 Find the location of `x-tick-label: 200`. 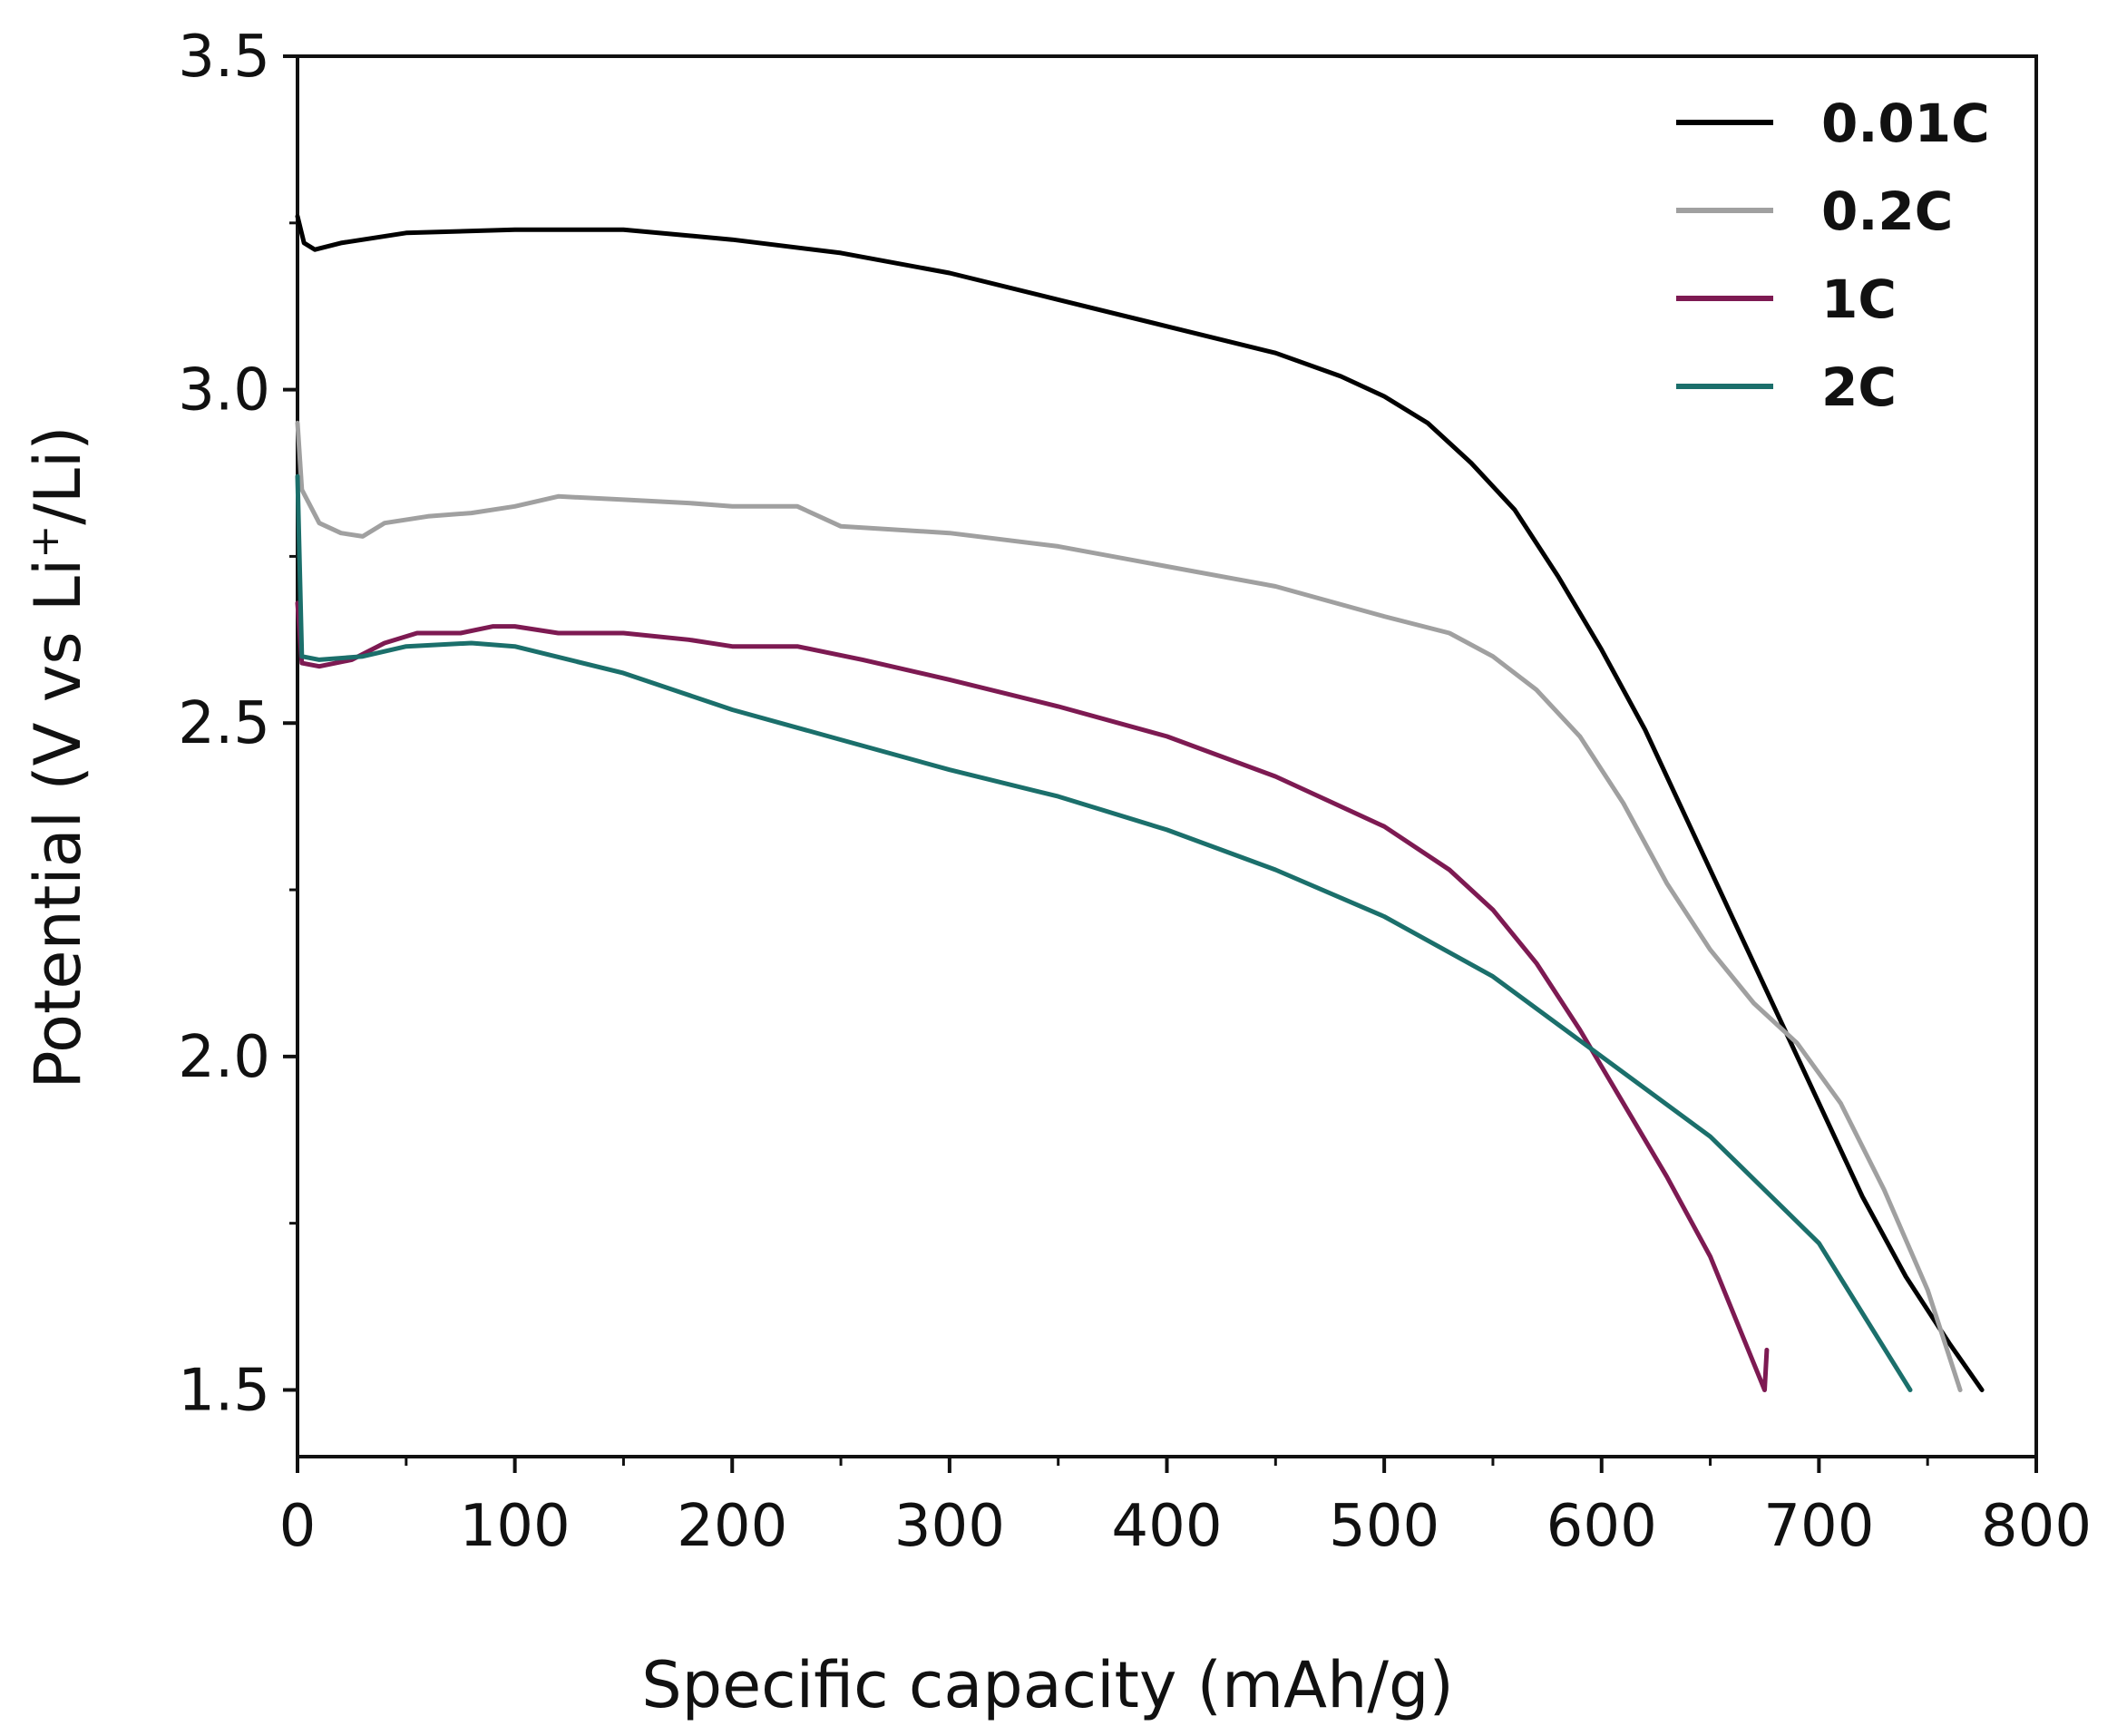

x-tick-label: 200 is located at coordinates (732, 1526).